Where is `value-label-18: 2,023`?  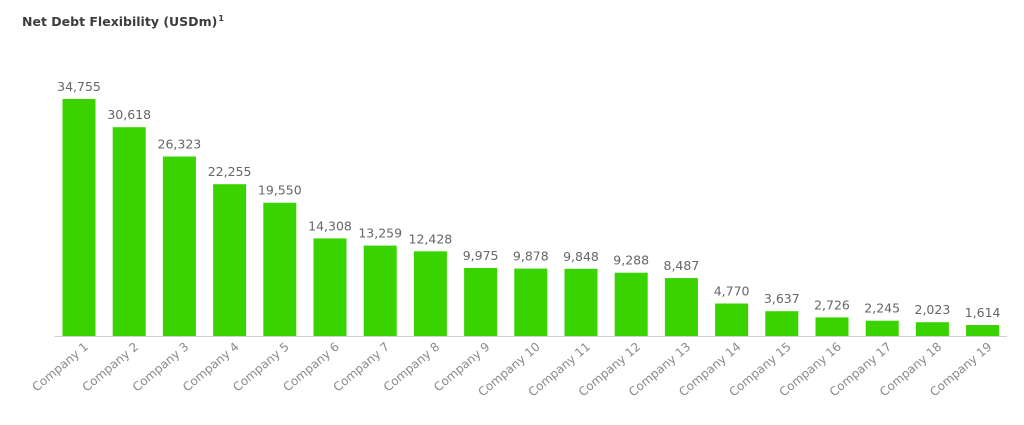
value-label-18: 2,023 is located at coordinates (933, 309).